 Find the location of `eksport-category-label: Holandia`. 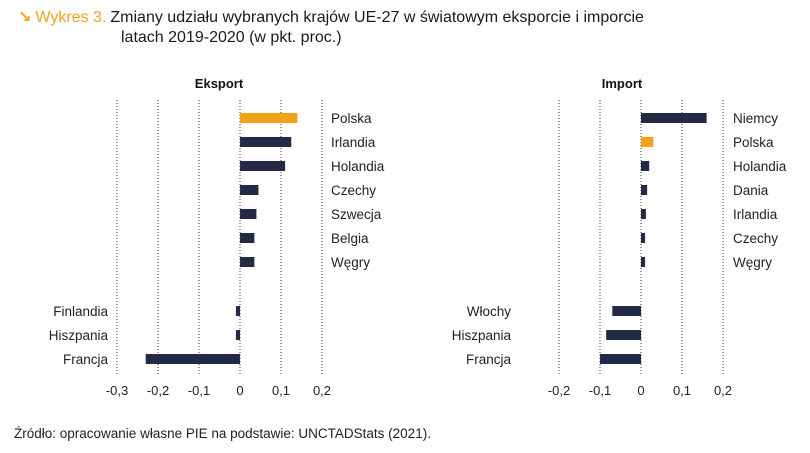

eksport-category-label: Holandia is located at coordinates (358, 166).